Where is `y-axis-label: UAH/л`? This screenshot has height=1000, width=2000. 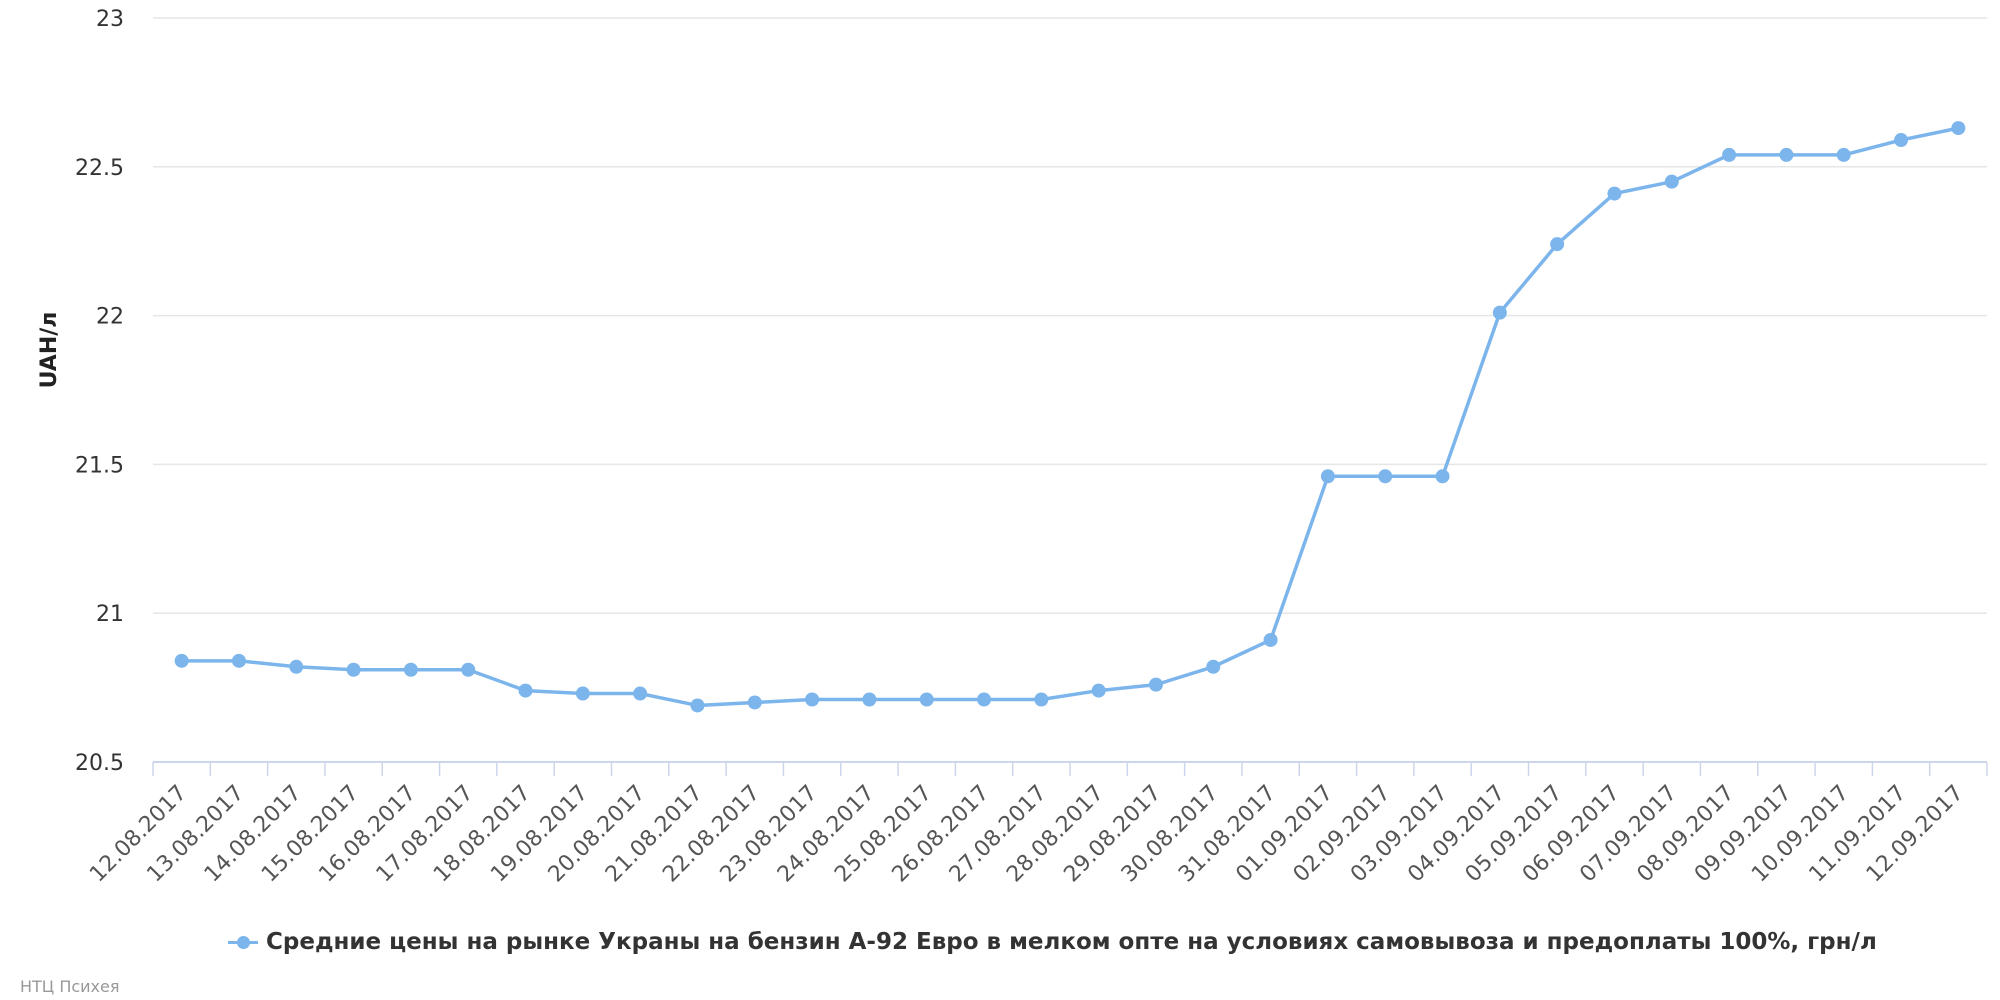
y-axis-label: UAH/л is located at coordinates (49, 350).